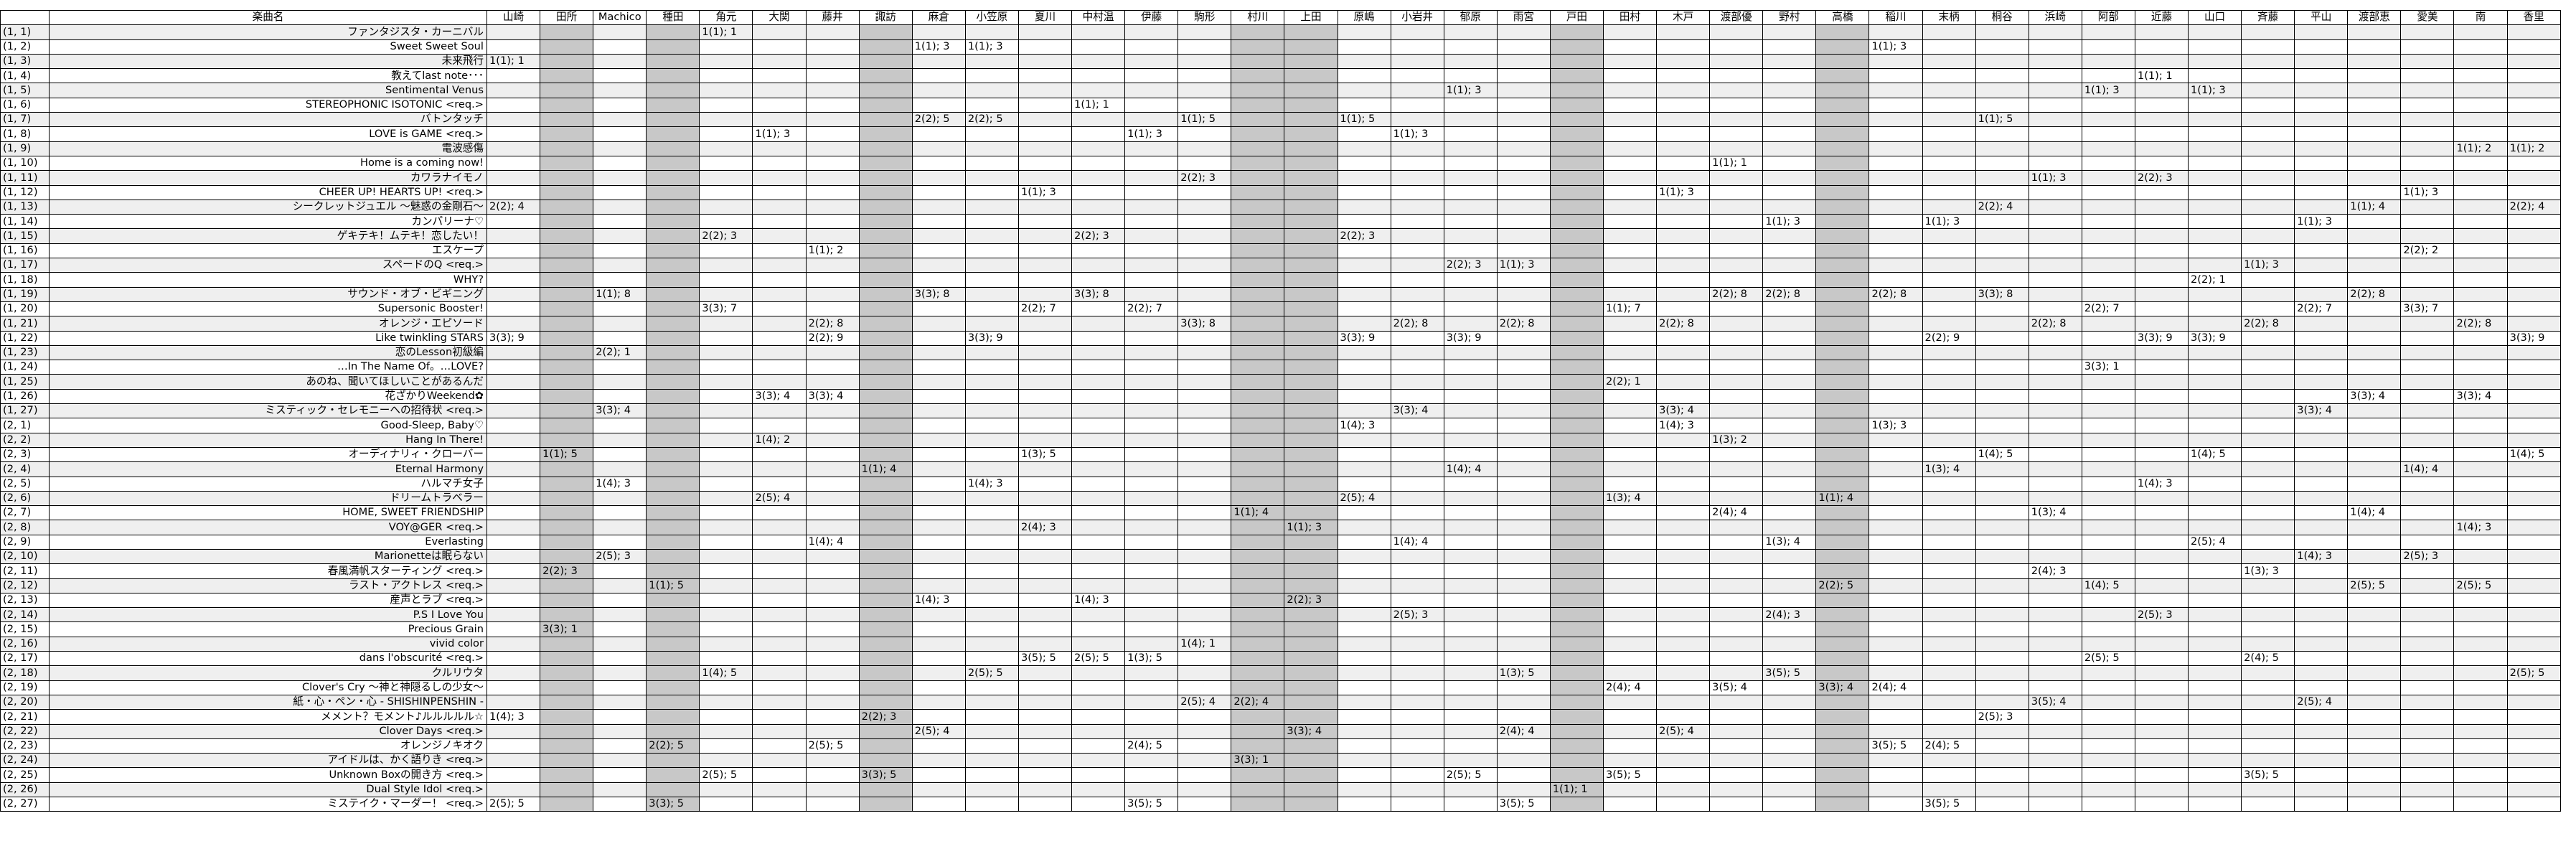 The image size is (2576, 854). What do you see at coordinates (1280, 222) in the screenshot?
I see `table-row: (1, 14) カンパリーナ♡ 1(1); 3 1(1); 3 1(1); 3` at bounding box center [1280, 222].